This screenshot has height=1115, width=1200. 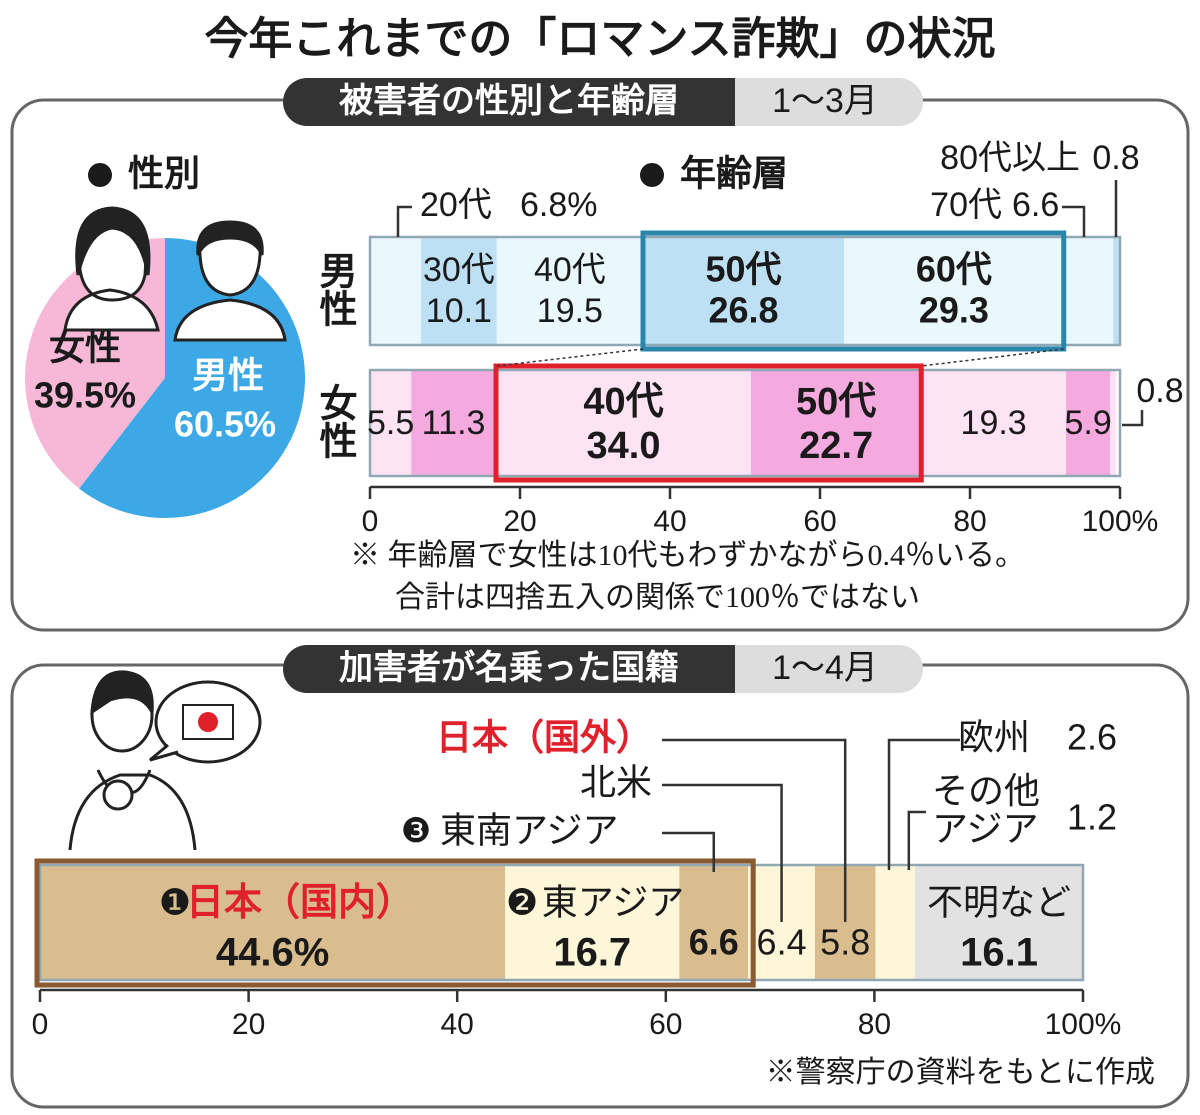 I want to click on category-label: 東南アジア, so click(x=529, y=830).